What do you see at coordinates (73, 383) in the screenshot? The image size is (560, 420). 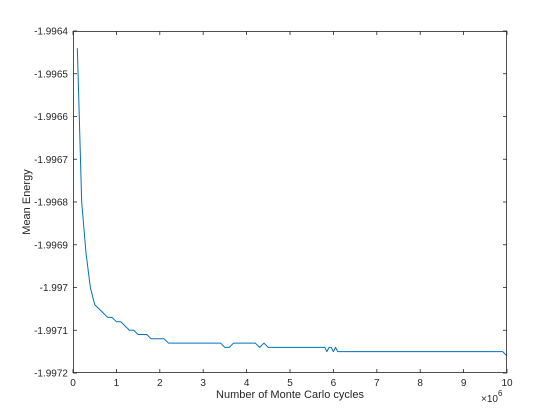 I see `x-tick-label: 0` at bounding box center [73, 383].